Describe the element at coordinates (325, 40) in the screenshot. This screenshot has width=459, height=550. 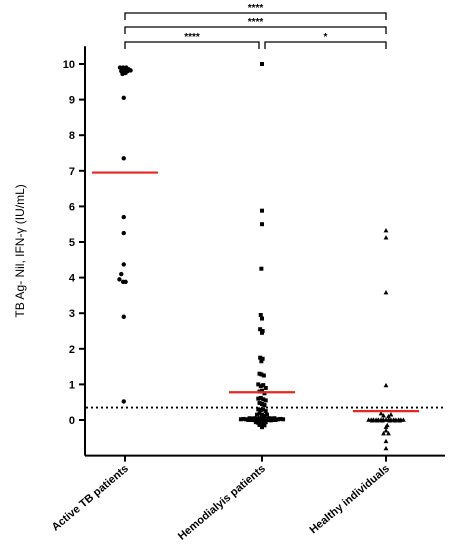
I see `significance-bracket: *` at that location.